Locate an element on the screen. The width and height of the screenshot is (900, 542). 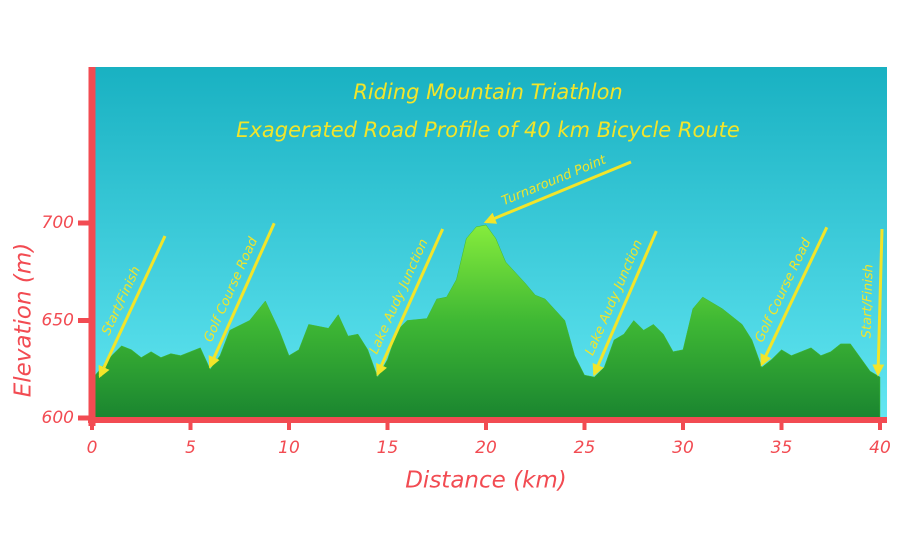
y-tick-label: 650 is located at coordinates (58, 321).